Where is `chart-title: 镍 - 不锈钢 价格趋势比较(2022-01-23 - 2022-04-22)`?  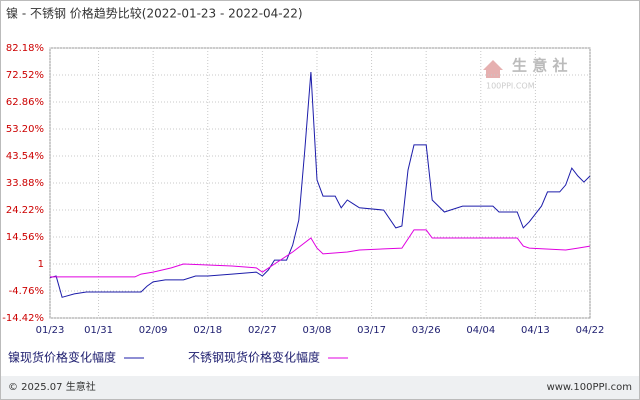 chart-title: 镍 - 不锈钢 价格趋势比较(2022-01-23 - 2022-04-22) is located at coordinates (154, 13).